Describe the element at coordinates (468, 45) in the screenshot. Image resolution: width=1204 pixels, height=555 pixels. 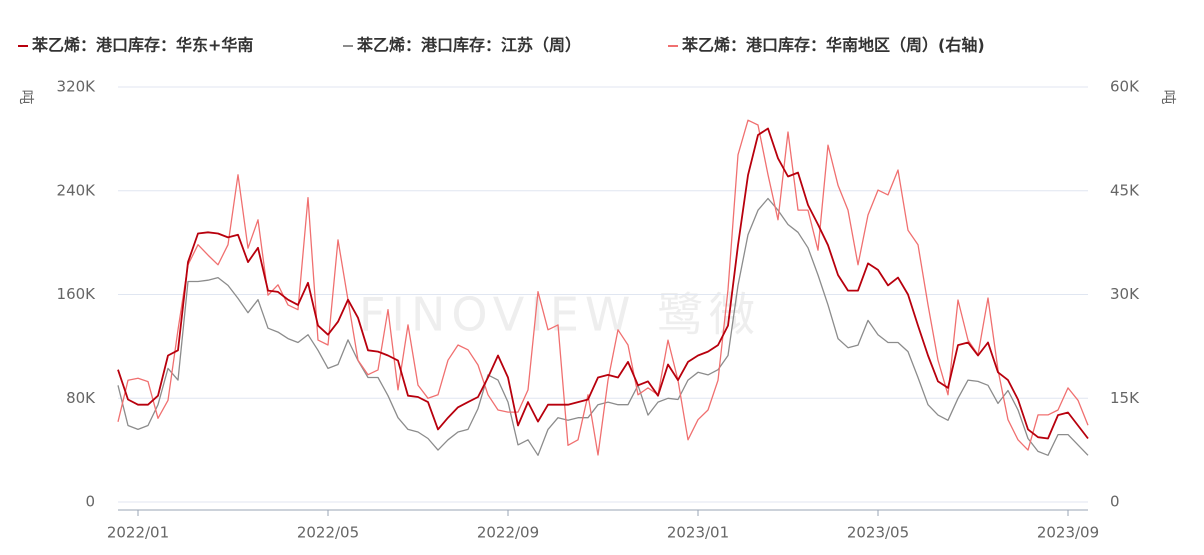
I see `legend-label: 苯乙烯：港口库存：江苏（周）` at that location.